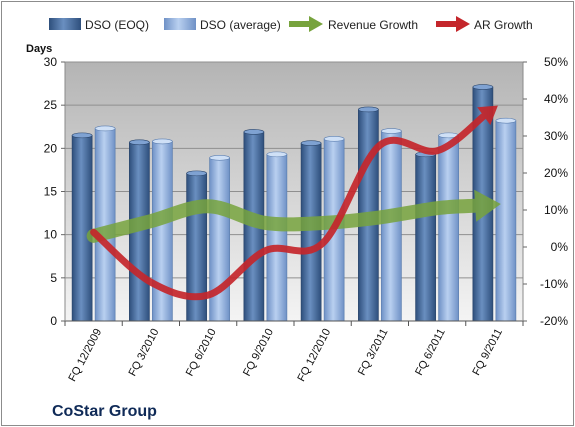 The width and height of the screenshot is (575, 427). What do you see at coordinates (51, 235) in the screenshot?
I see `y-tick-label: 10` at bounding box center [51, 235].